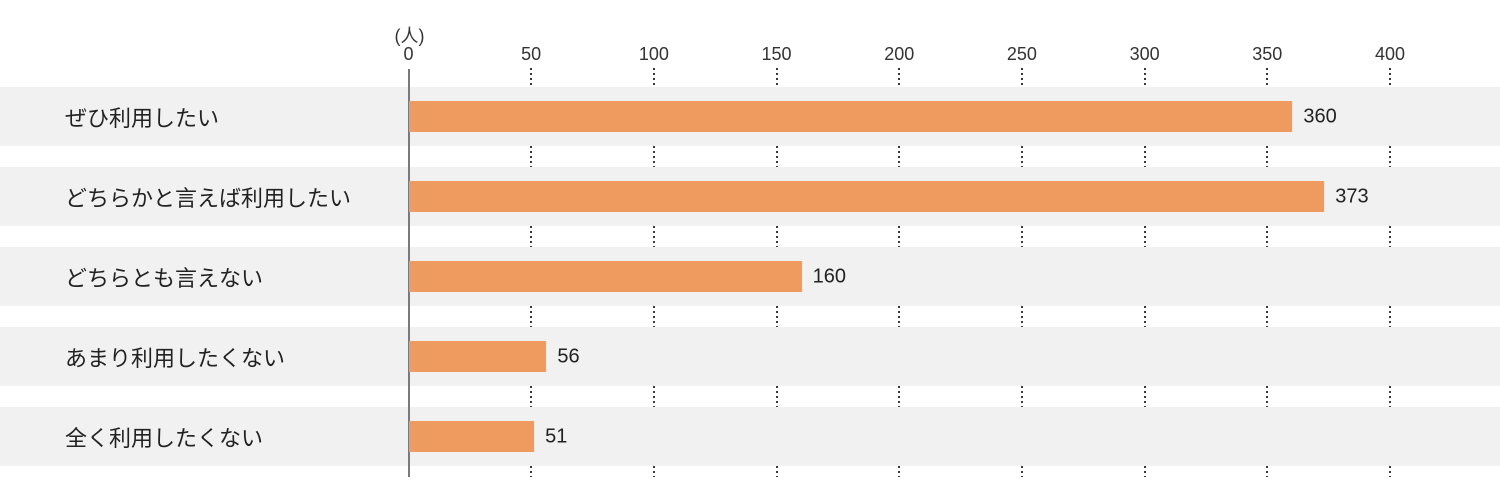  I want to click on category-label: どちらとも言えない, so click(164, 278).